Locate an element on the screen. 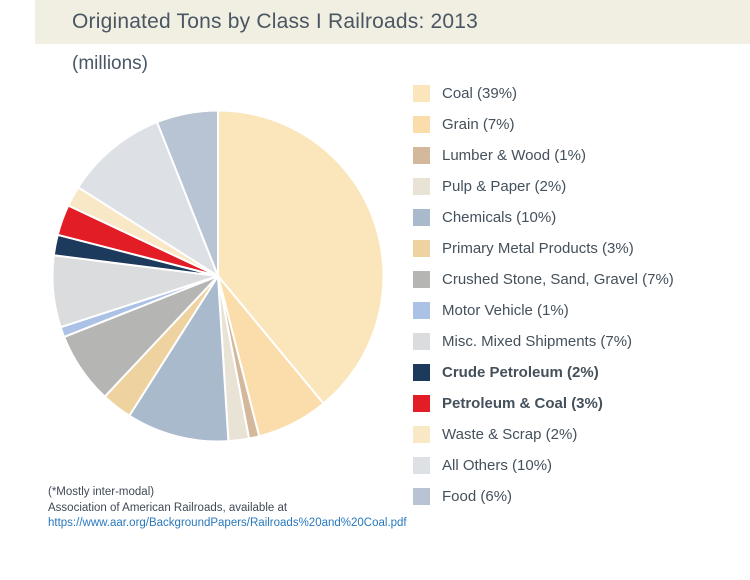 The image size is (750, 580). pie-slice-chemicals is located at coordinates (179, 359).